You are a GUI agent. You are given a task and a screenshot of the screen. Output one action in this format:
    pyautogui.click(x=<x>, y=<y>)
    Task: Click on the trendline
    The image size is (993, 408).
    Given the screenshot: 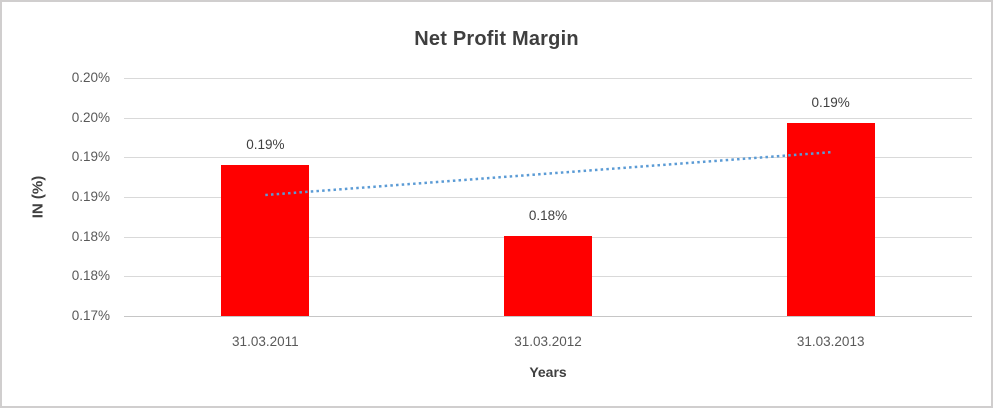 What is the action you would take?
    pyautogui.click(x=548, y=173)
    